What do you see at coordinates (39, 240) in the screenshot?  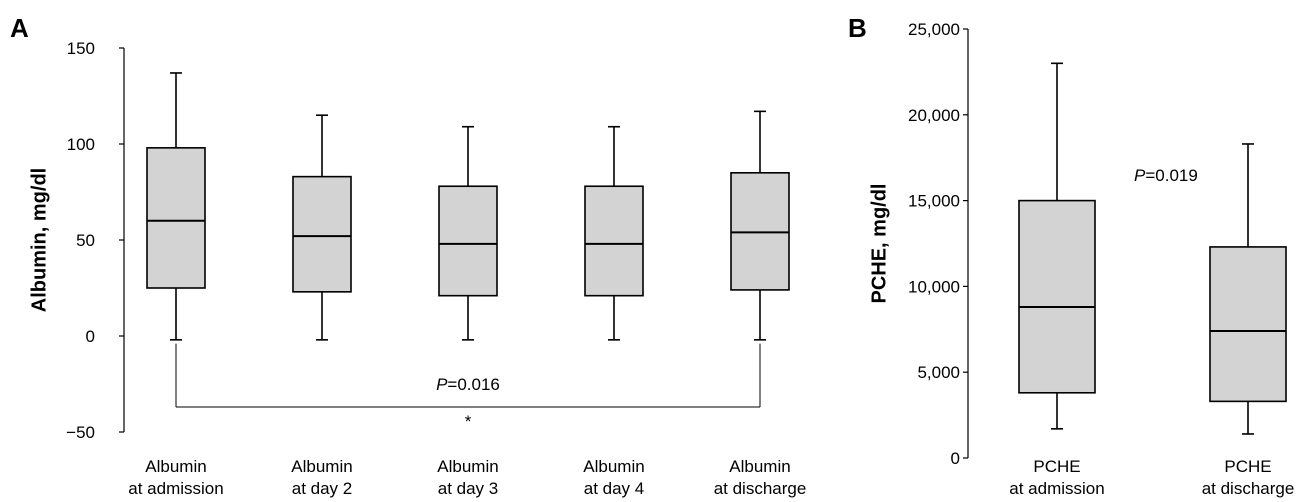 I see `panel-a-y-axis-label: Albumin, mg/dl` at bounding box center [39, 240].